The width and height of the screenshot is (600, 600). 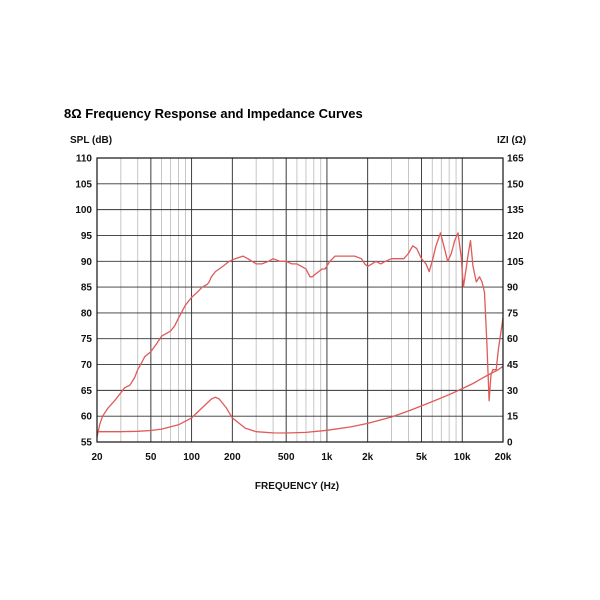 I want to click on x-axis-label: FREQUENCY (Hz), so click(x=297, y=486).